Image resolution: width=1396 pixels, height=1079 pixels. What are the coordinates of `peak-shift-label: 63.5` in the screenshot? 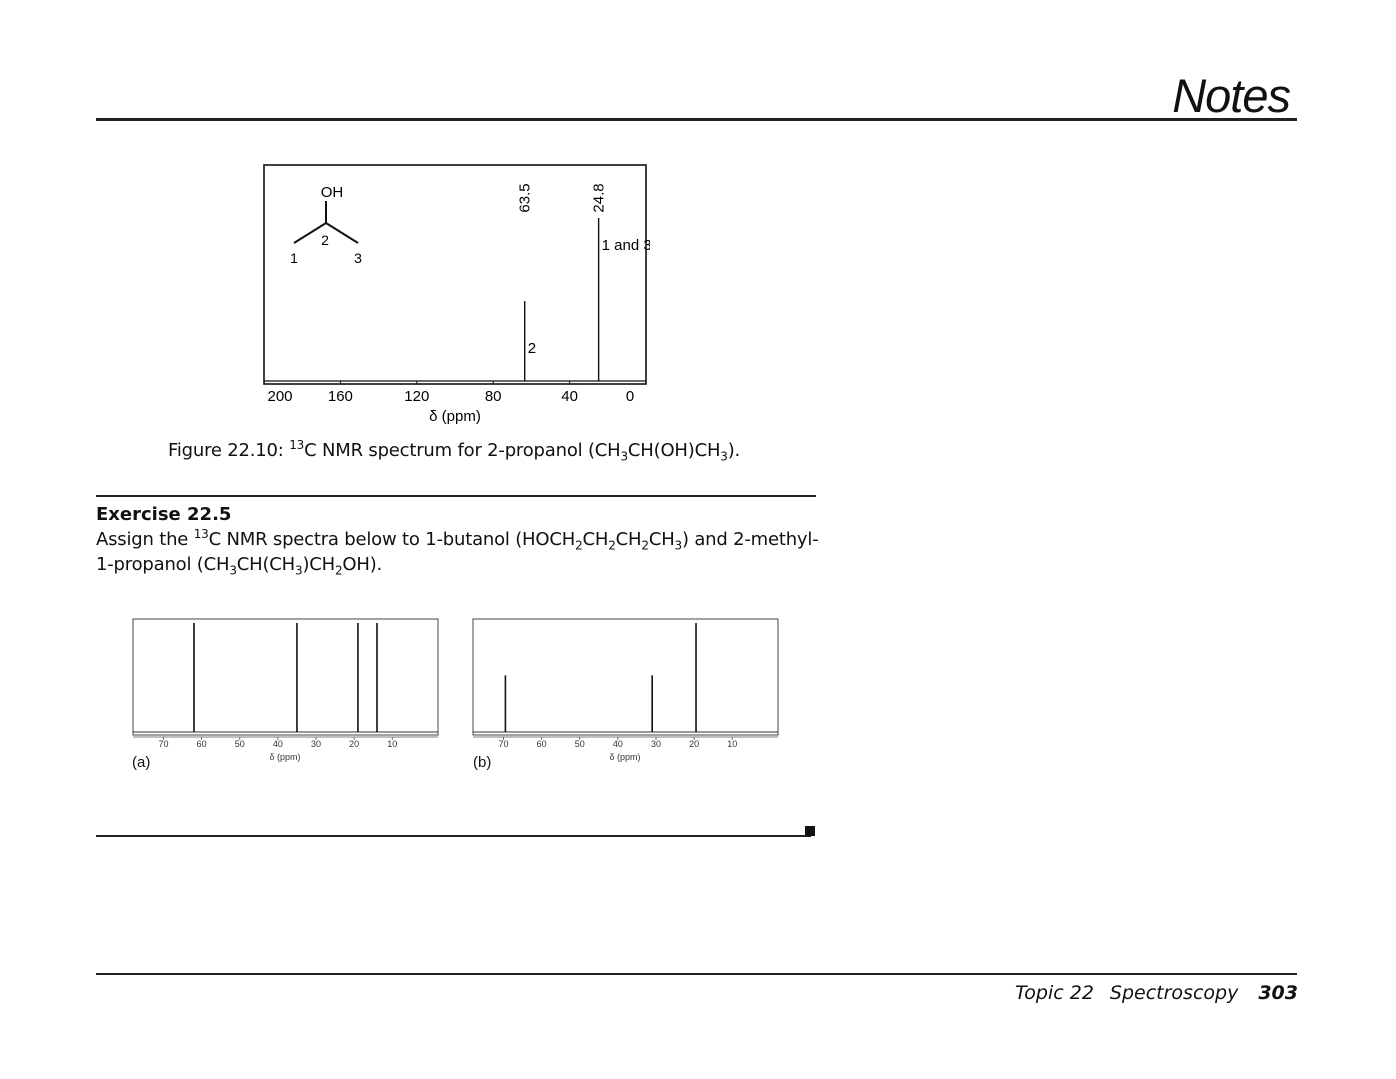 It's located at (525, 197).